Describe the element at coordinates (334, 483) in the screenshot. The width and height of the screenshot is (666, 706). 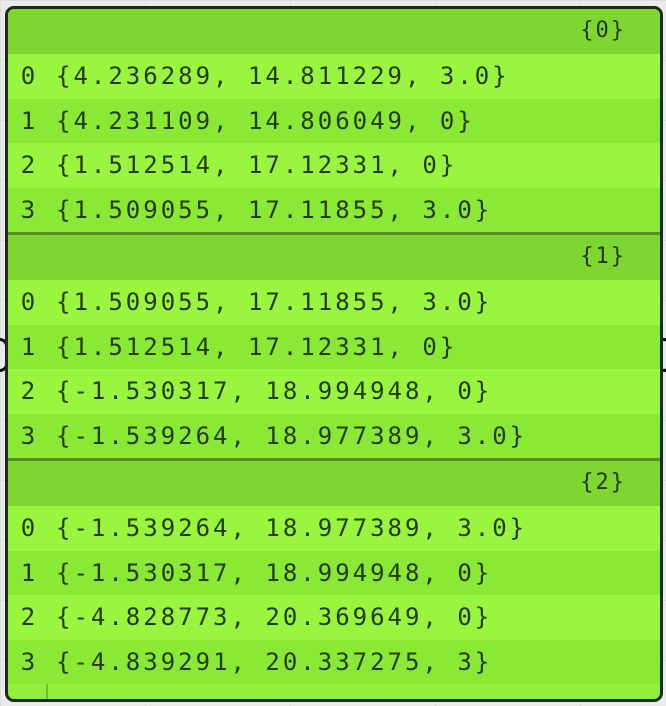
I see `branch-header: {2}` at that location.